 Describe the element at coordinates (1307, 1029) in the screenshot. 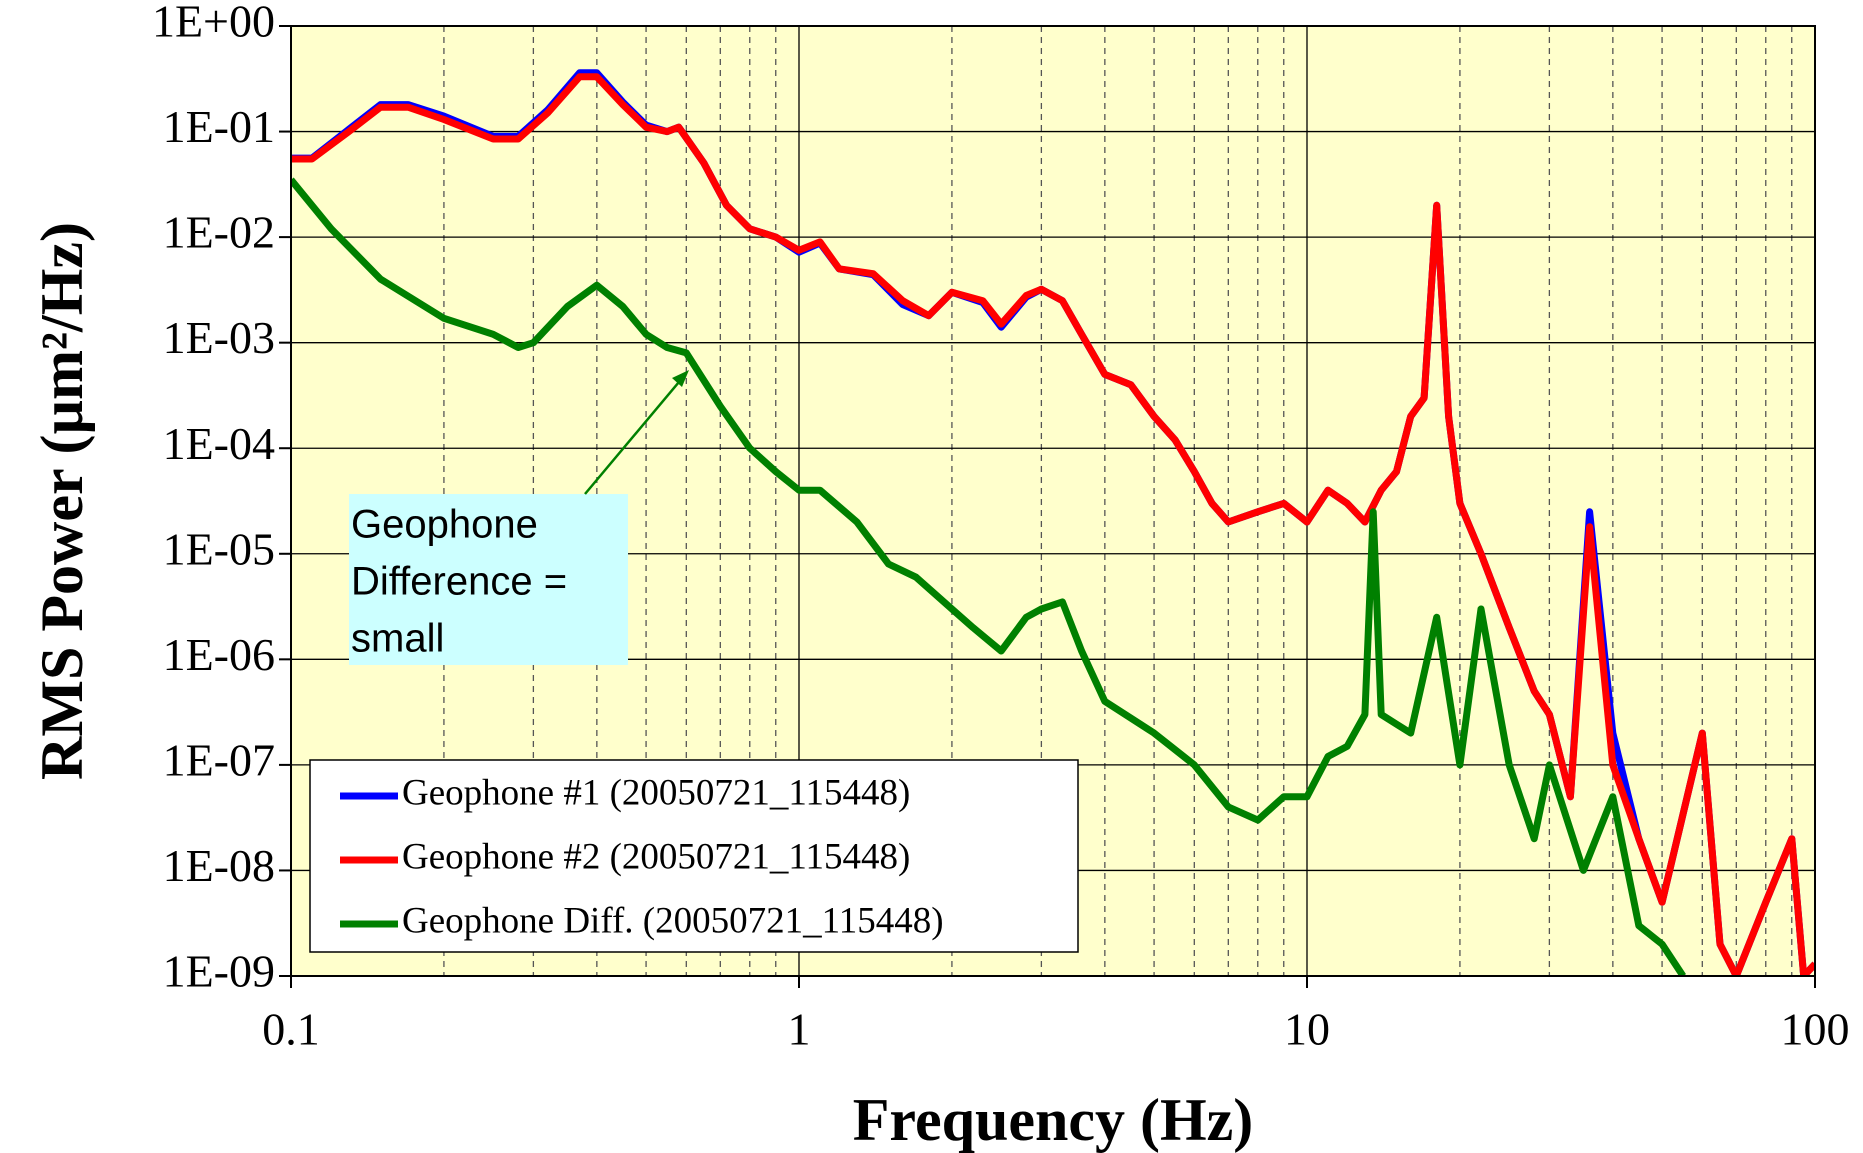

I see `x-tick-label: 10` at that location.